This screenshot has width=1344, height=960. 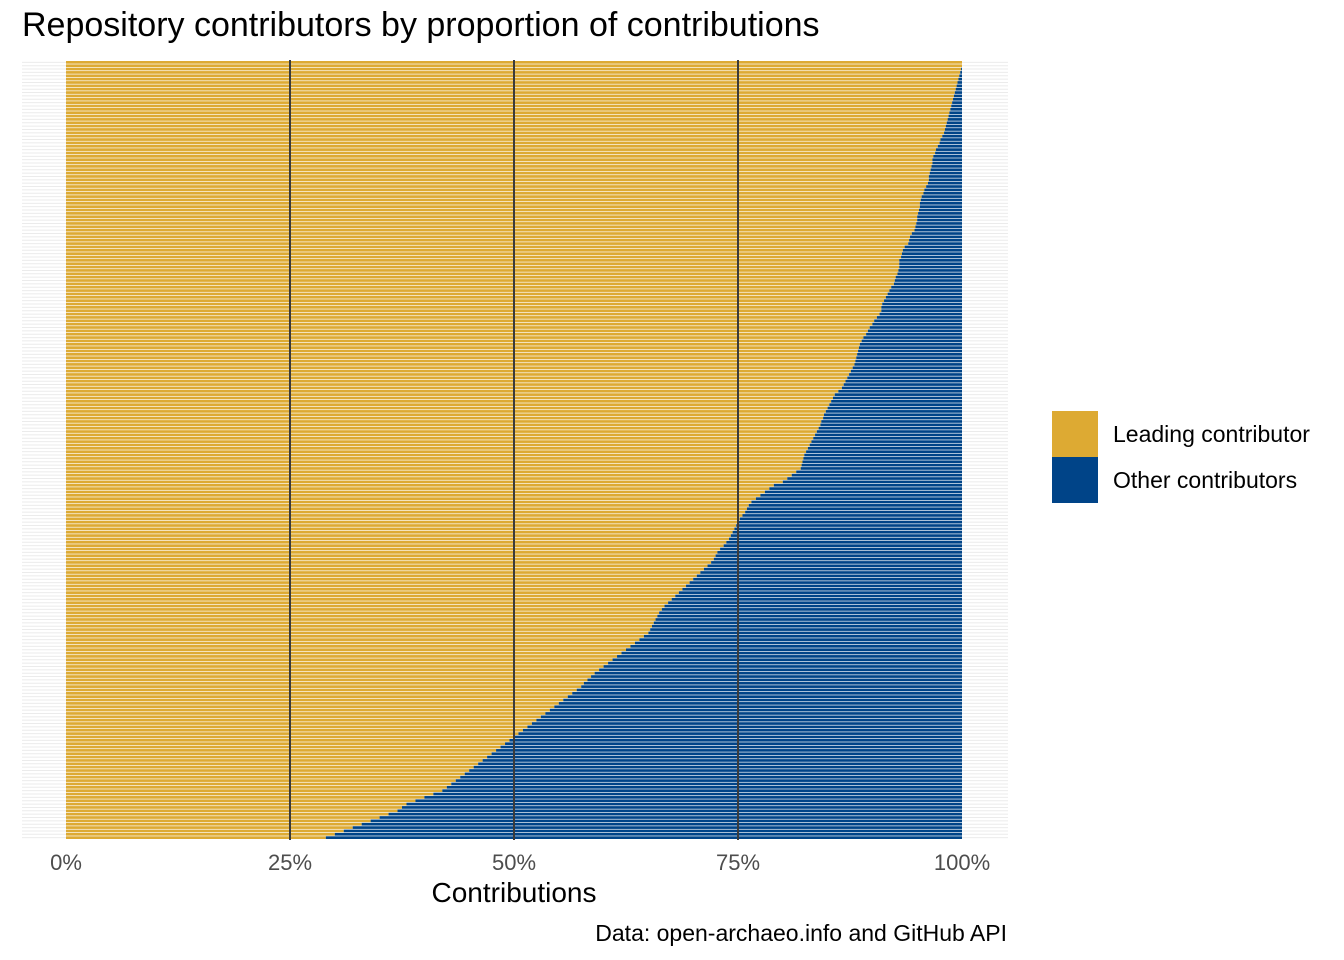 I want to click on x-tick-label: 50%, so click(x=514, y=862).